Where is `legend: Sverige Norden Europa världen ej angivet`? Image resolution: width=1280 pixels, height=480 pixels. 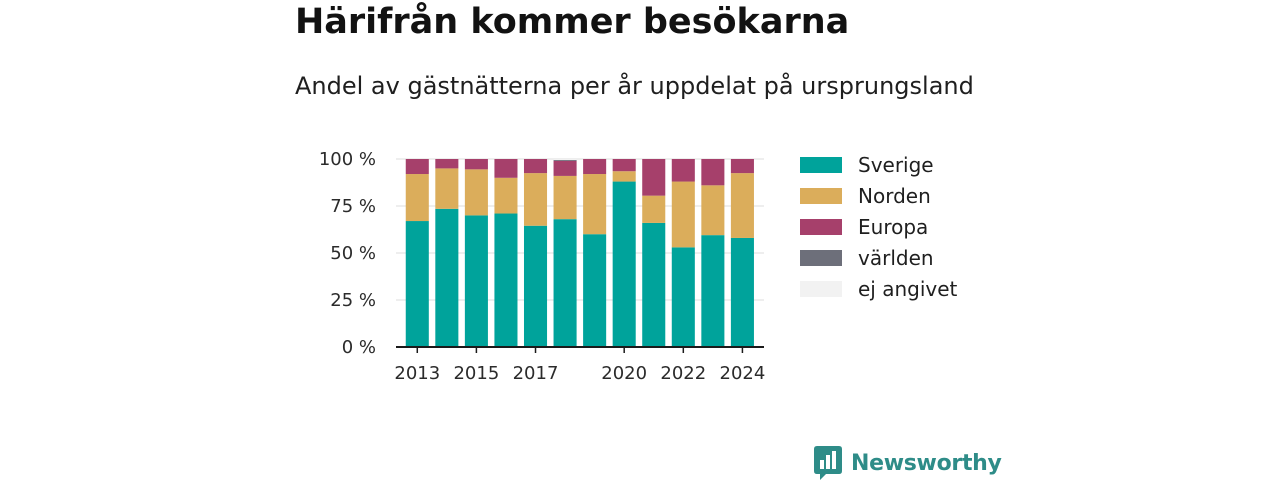 legend: Sverige Norden Europa världen ej angivet is located at coordinates (878, 226).